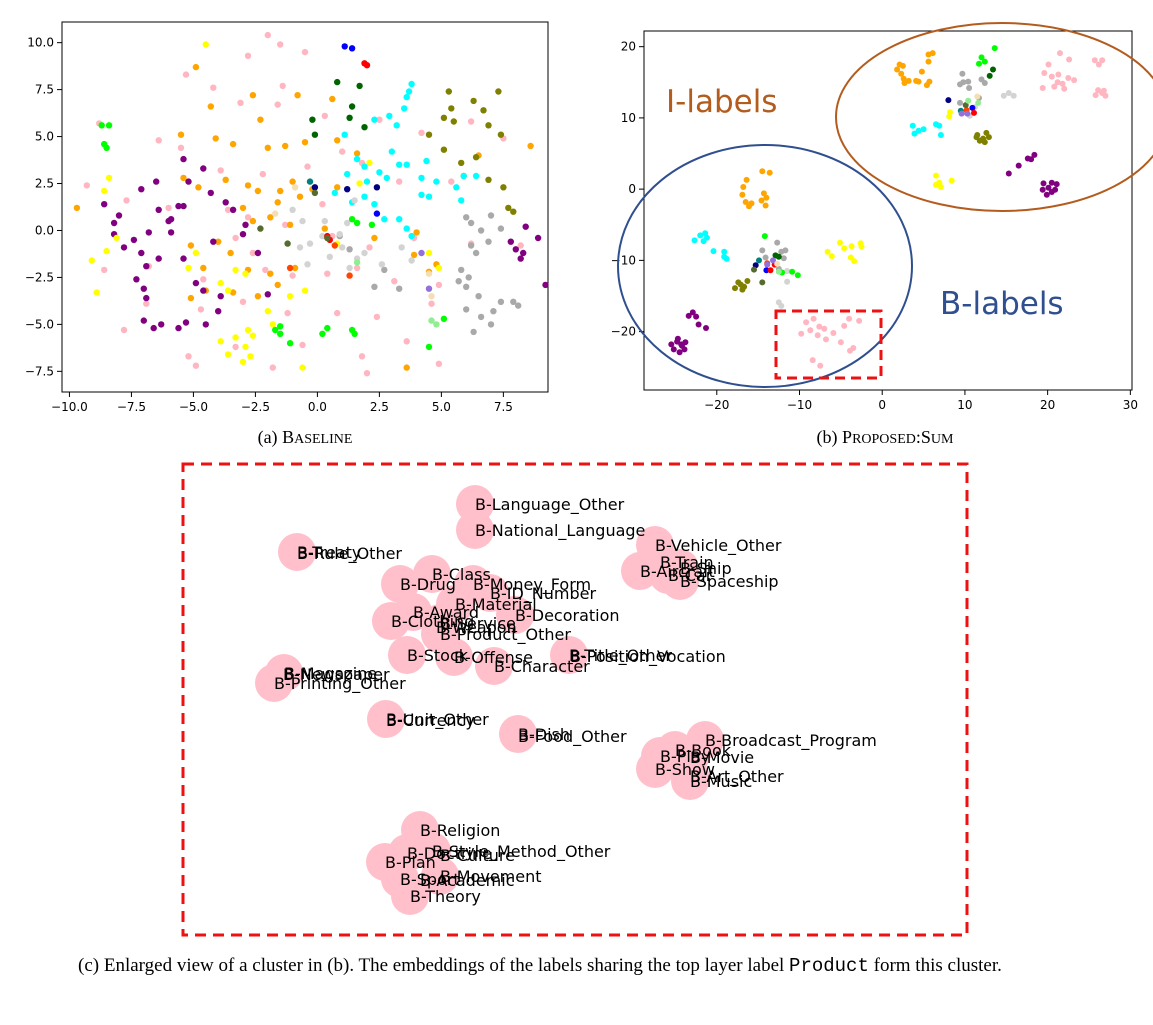 This screenshot has width=1153, height=1025. What do you see at coordinates (542, 666) in the screenshot?
I see `label-text-25: B-Character` at bounding box center [542, 666].